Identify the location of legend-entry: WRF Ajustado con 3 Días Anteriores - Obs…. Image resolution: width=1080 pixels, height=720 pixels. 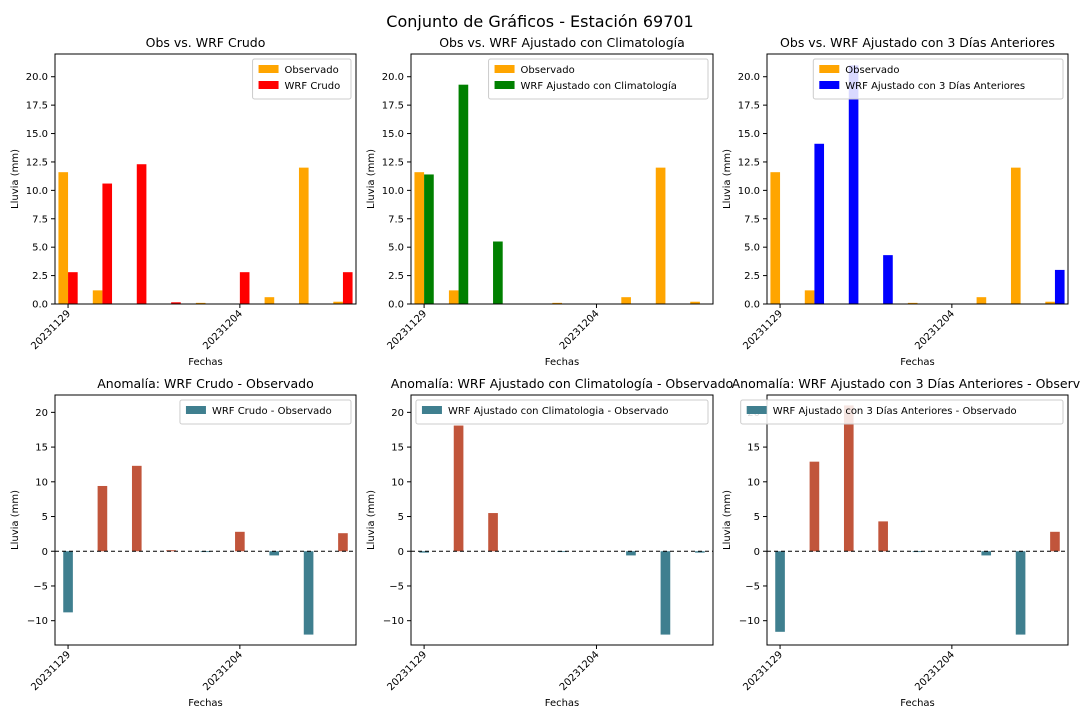
(895, 411).